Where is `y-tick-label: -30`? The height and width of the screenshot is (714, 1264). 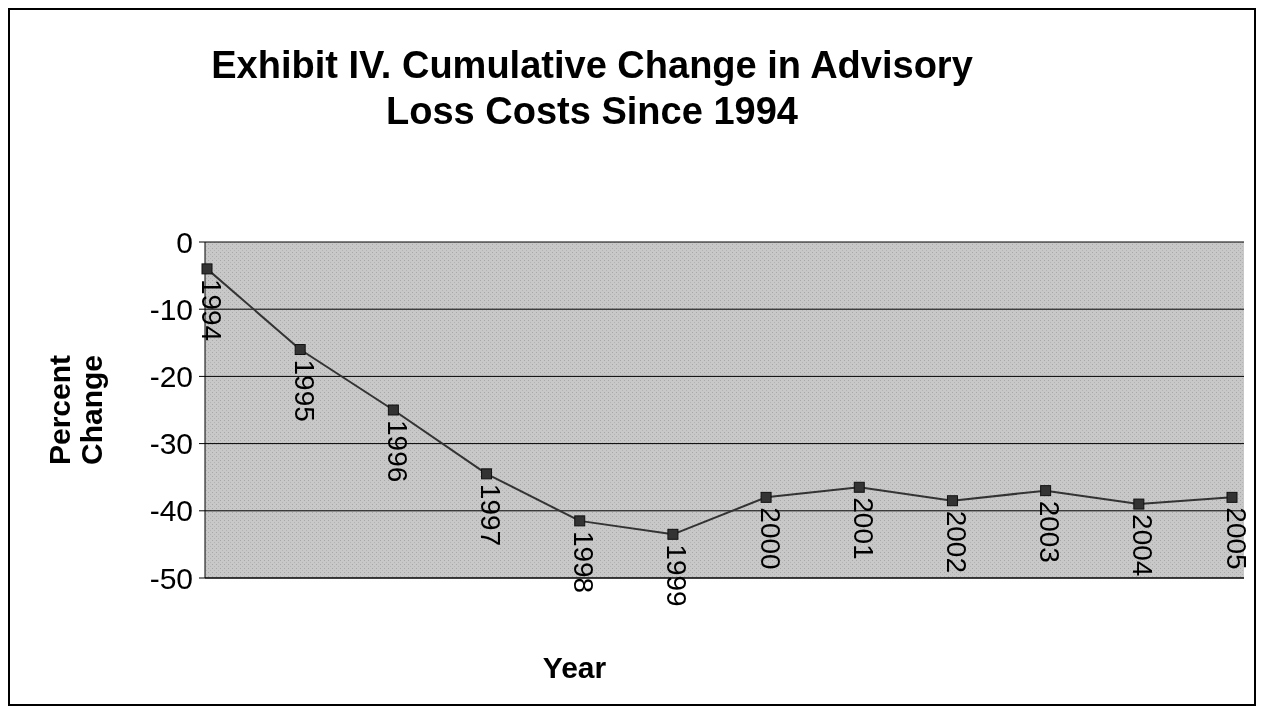
y-tick-label: -30 is located at coordinates (171, 444).